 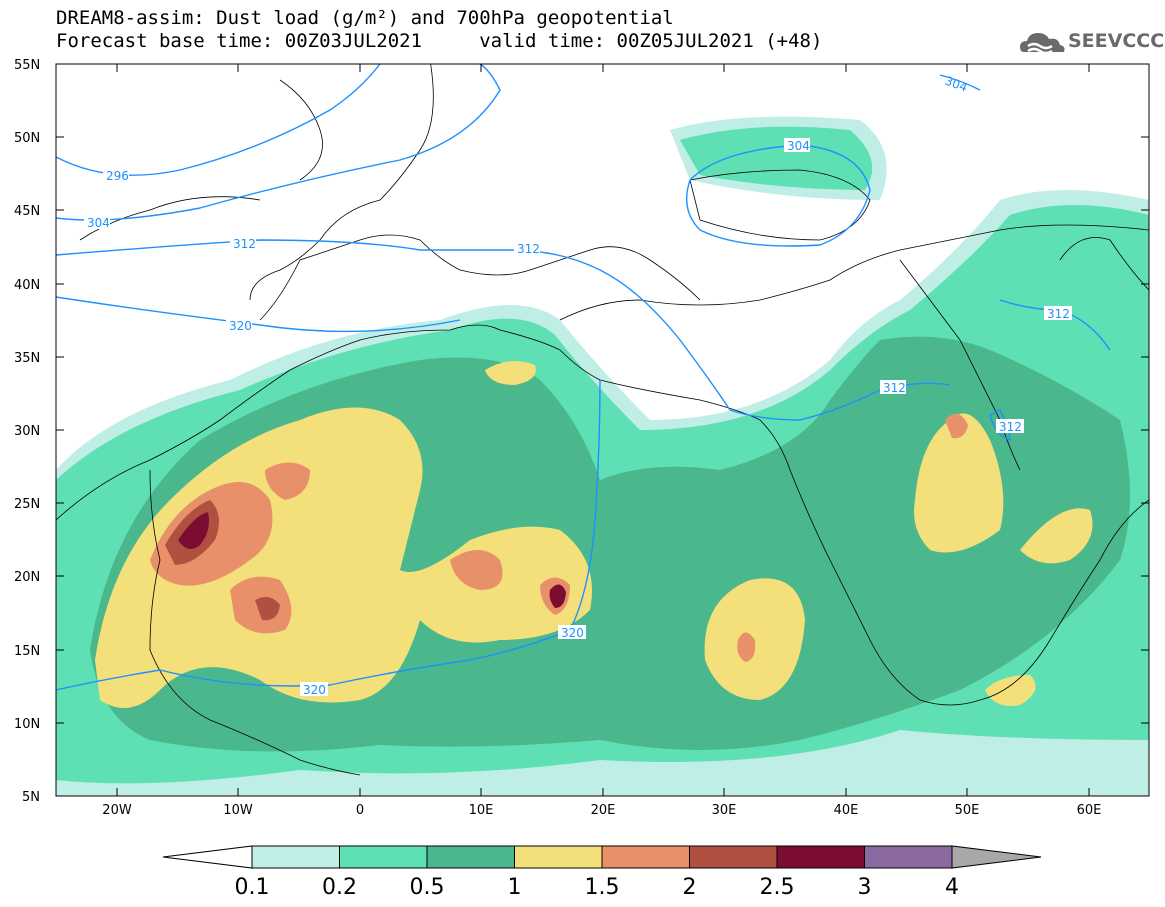 I want to click on lat-label-40n: 40N, so click(x=27, y=285).